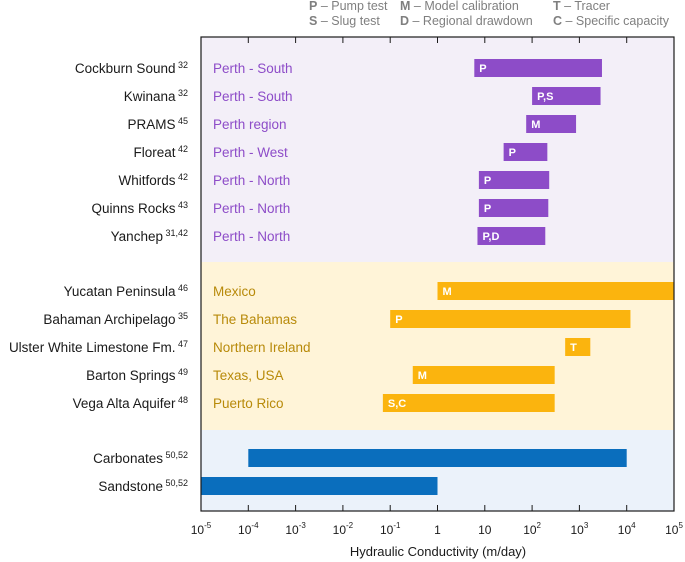 This screenshot has width=685, height=562. What do you see at coordinates (464, 6) in the screenshot?
I see `legend-text: – Model calibration` at bounding box center [464, 6].